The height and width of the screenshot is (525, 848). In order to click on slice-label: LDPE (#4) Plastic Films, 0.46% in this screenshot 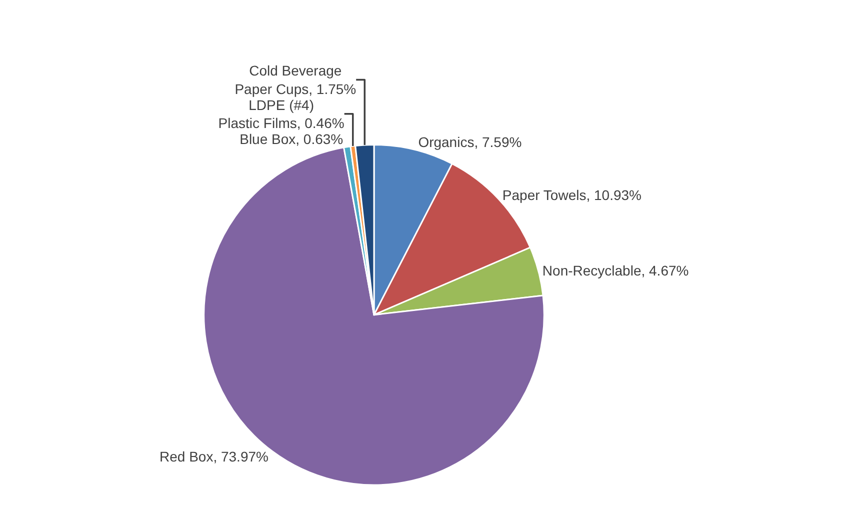, I will do `click(281, 114)`.